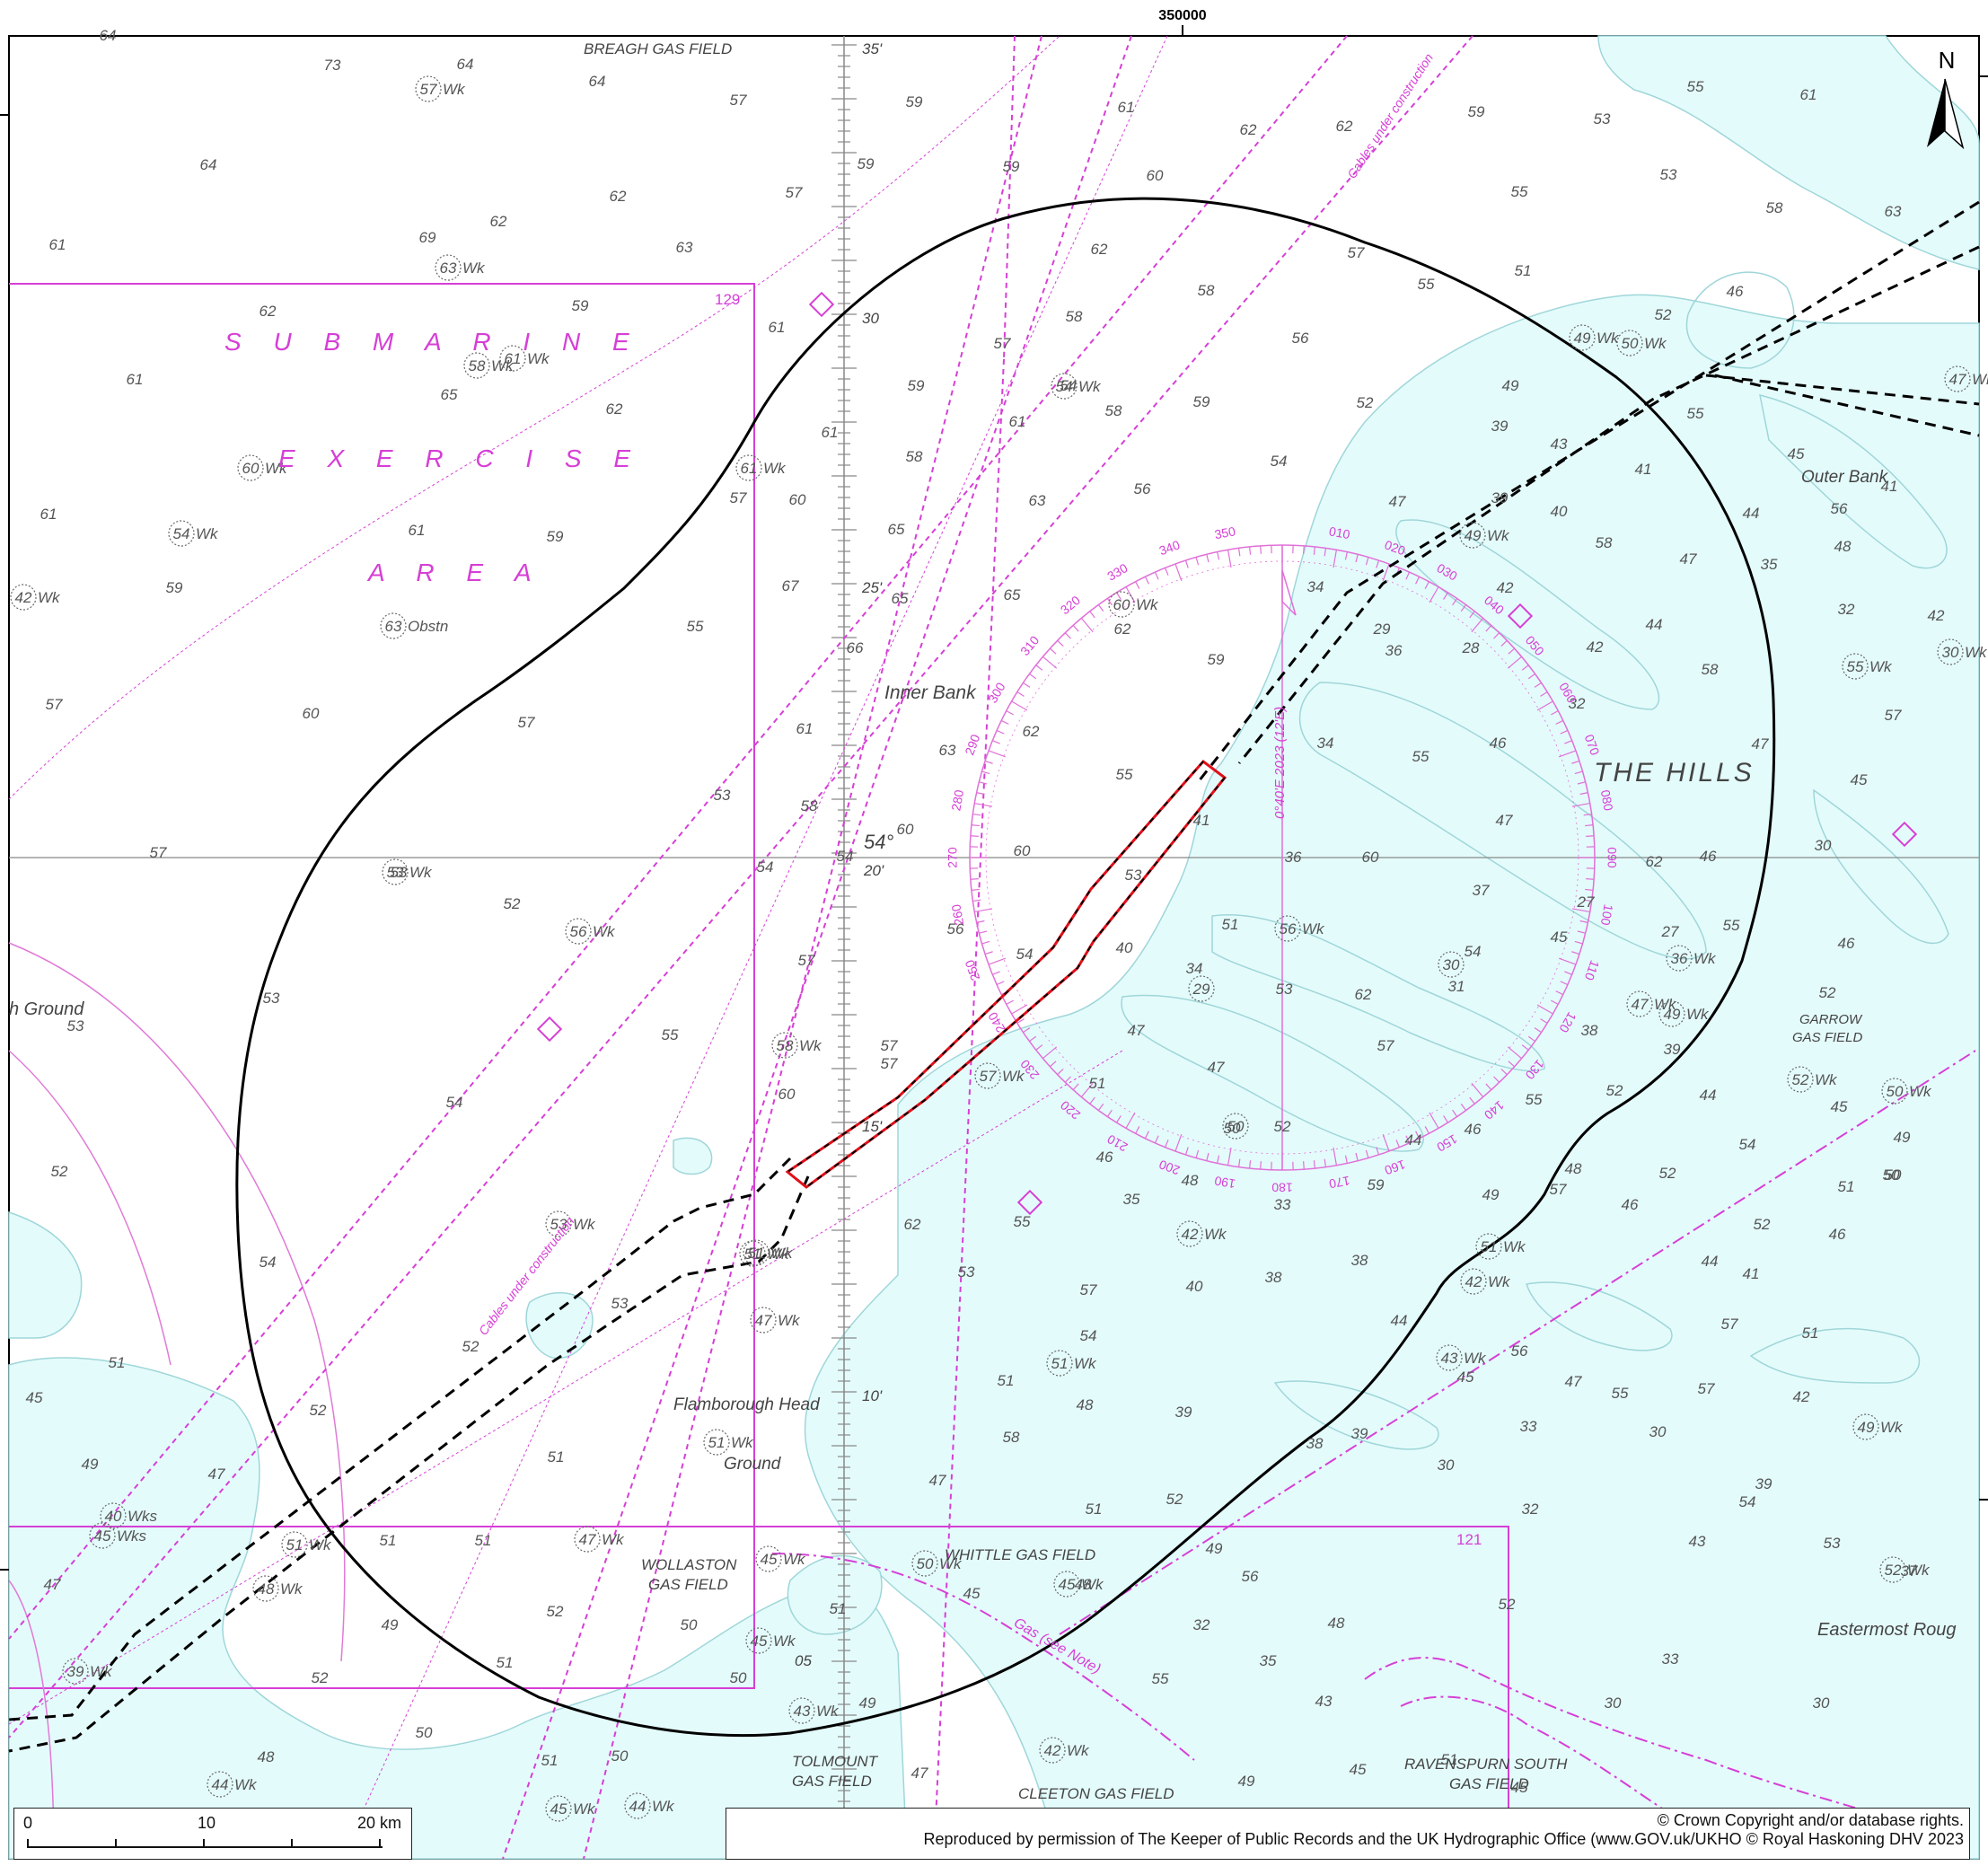  Describe the element at coordinates (1104, 1158) in the screenshot. I see `depth-sounding: 46` at that location.